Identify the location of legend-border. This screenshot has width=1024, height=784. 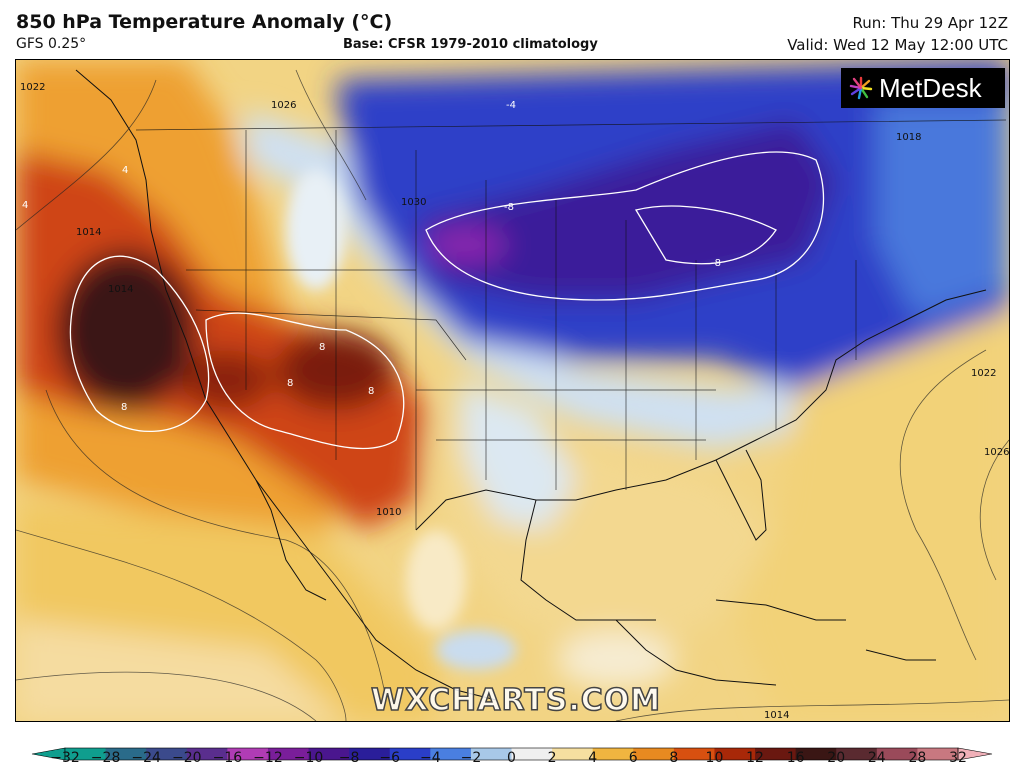
(511, 754).